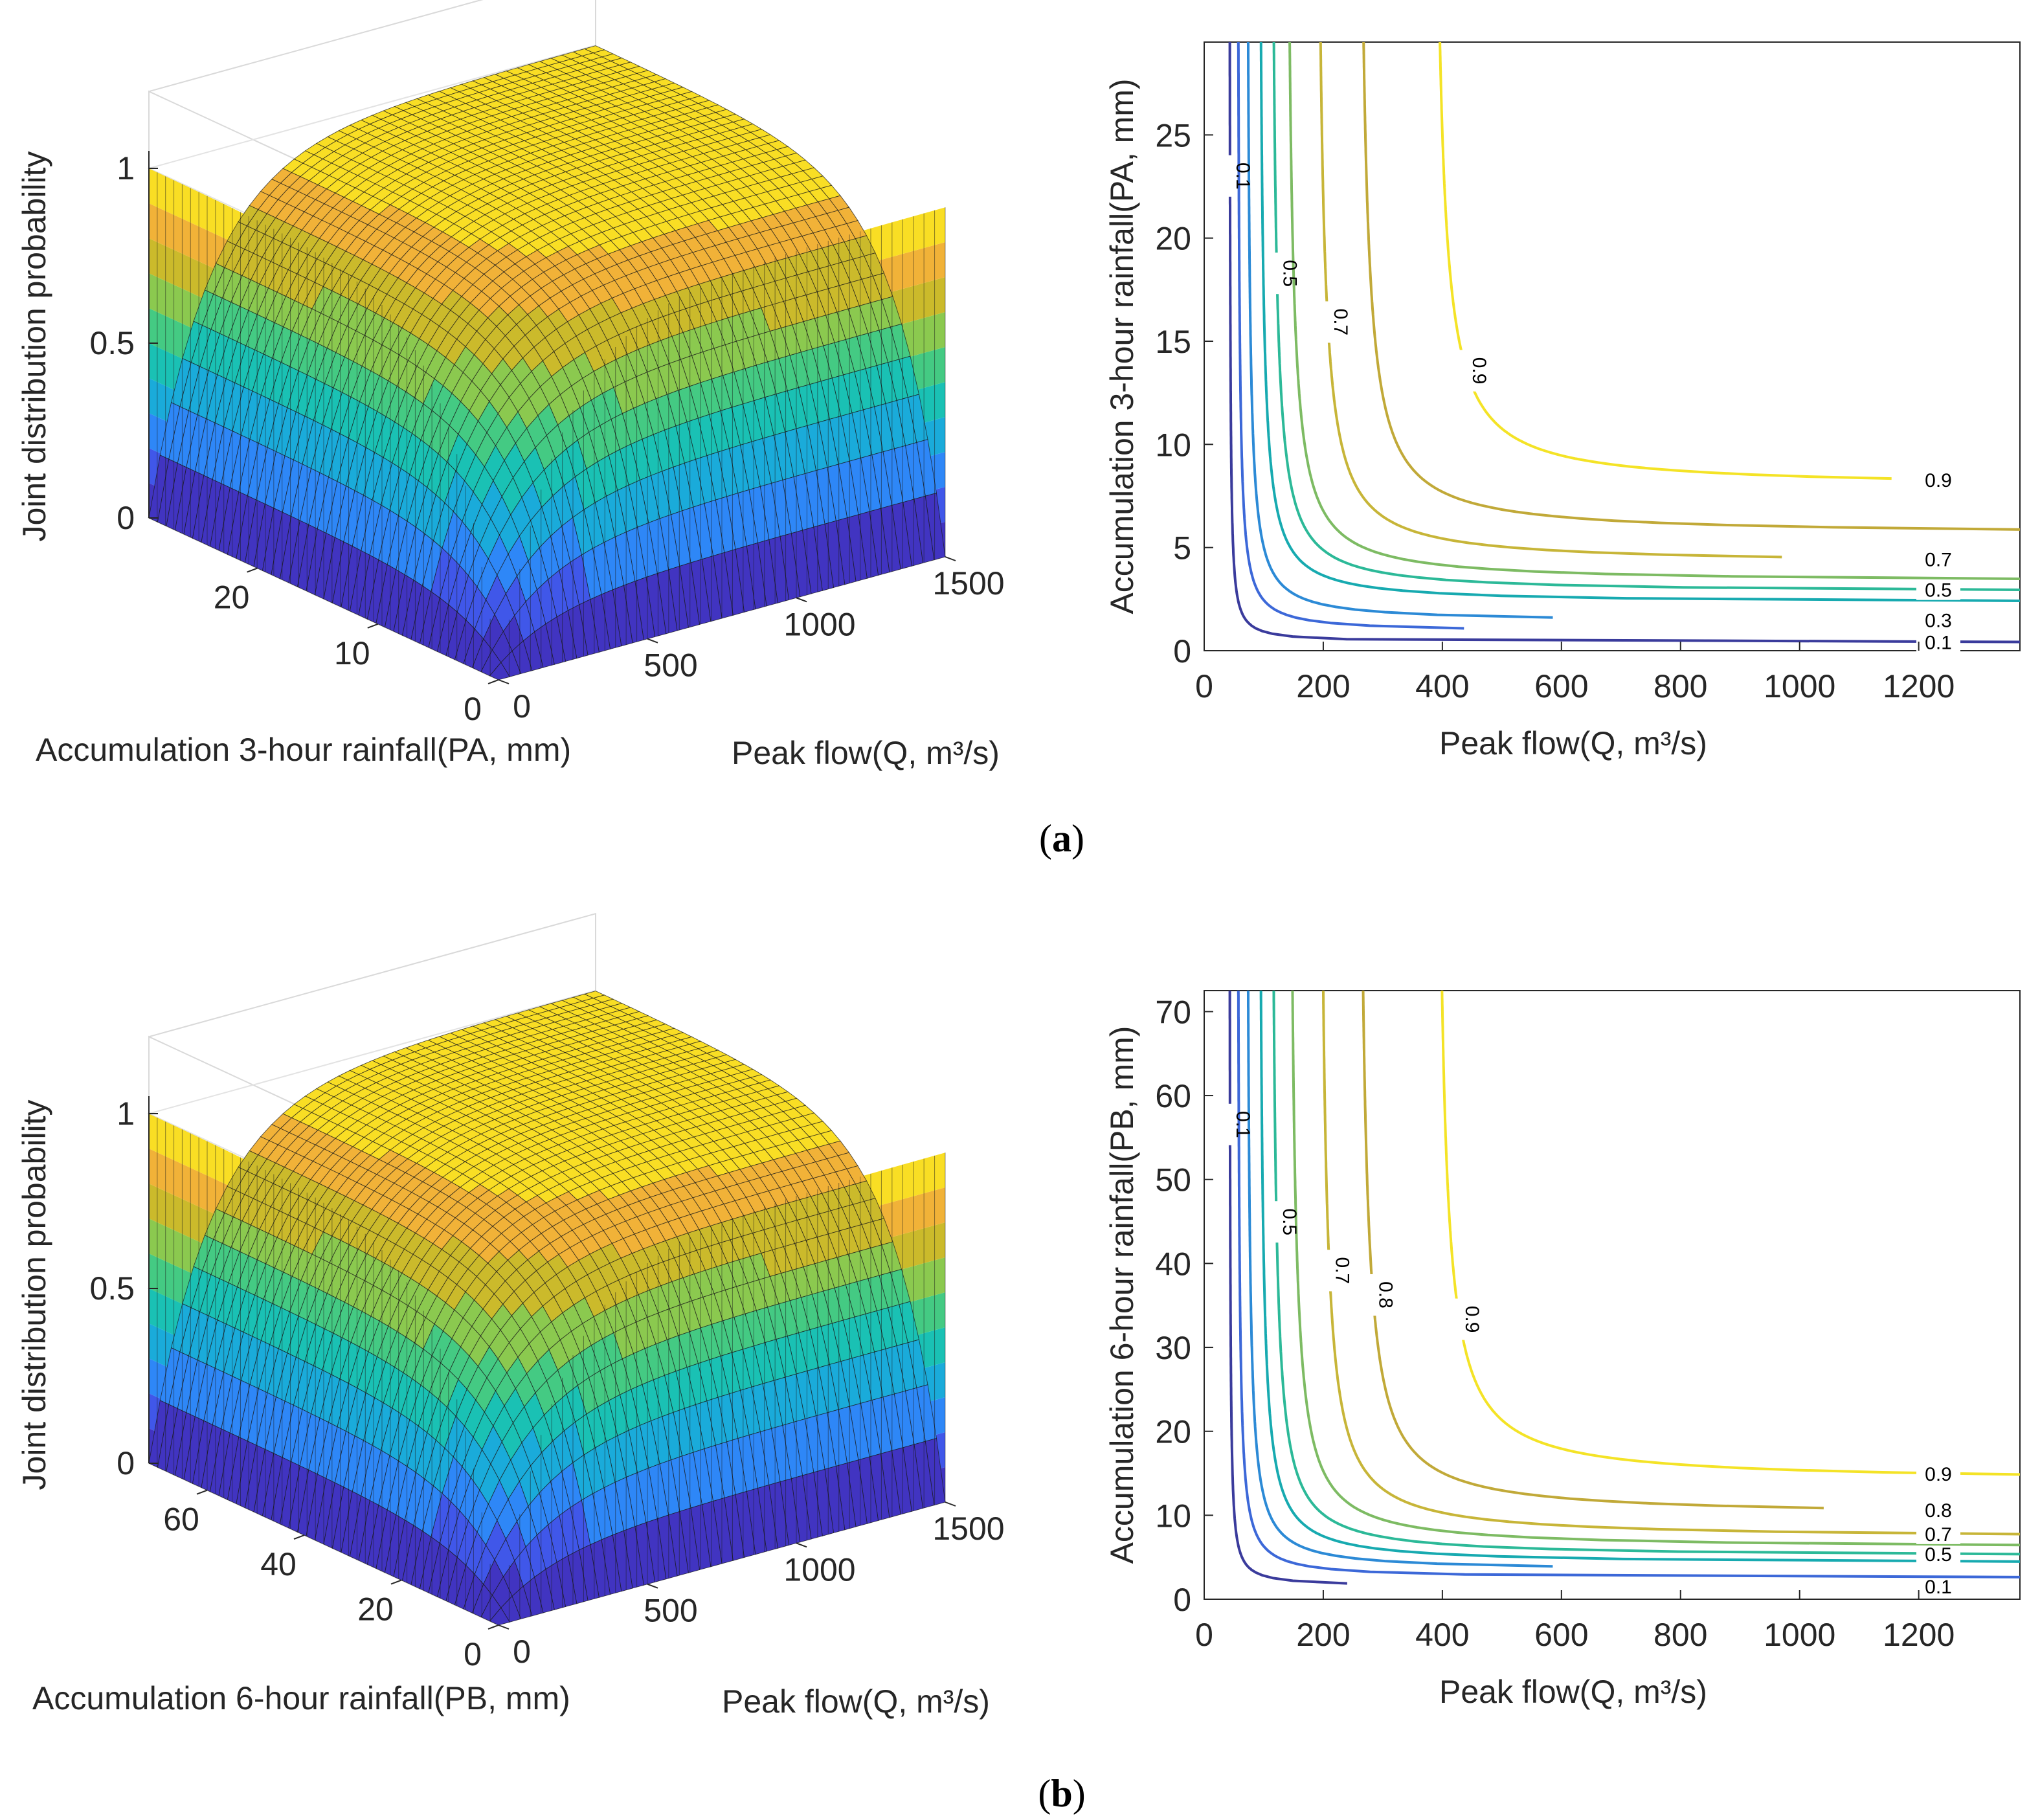  I want to click on y-tick-label: 30, so click(1173, 1348).